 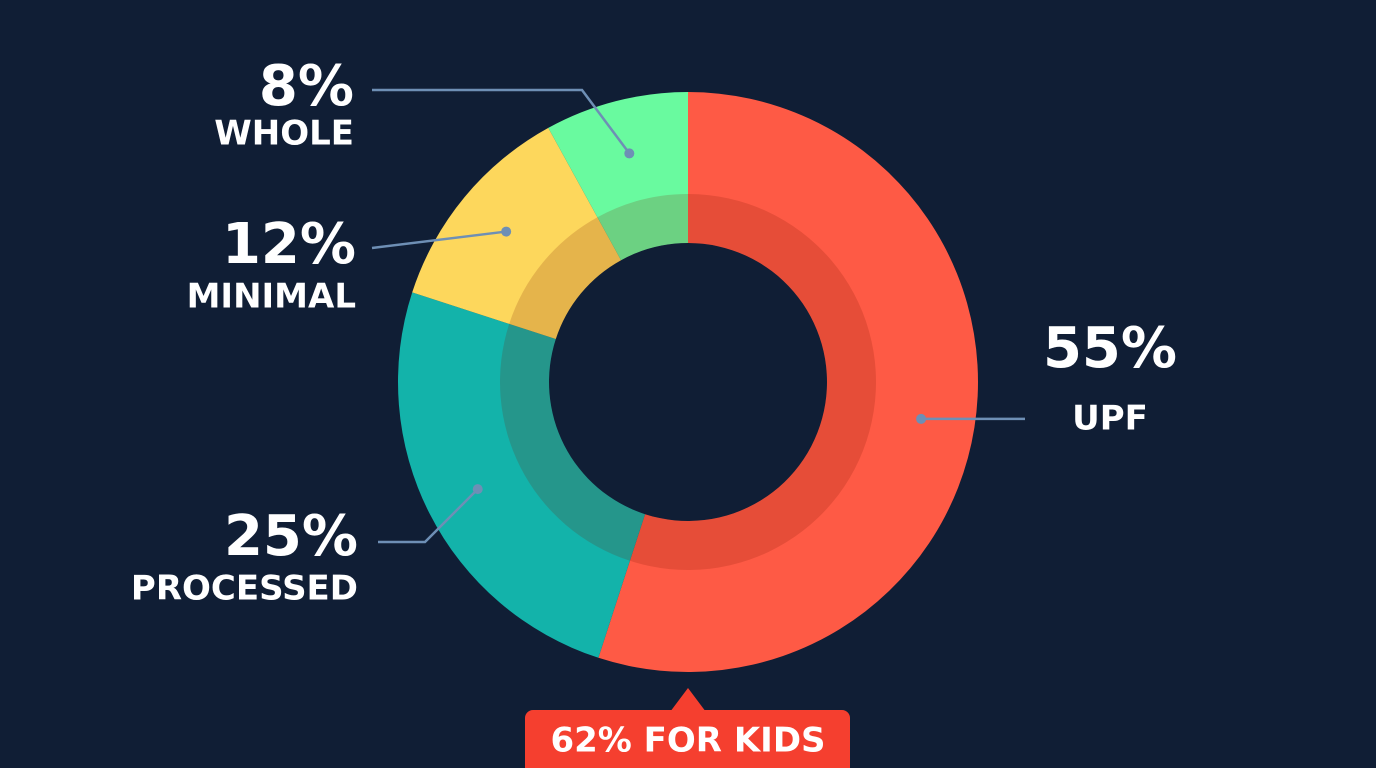 I want to click on category-label: PROCESSED, so click(x=244, y=589).